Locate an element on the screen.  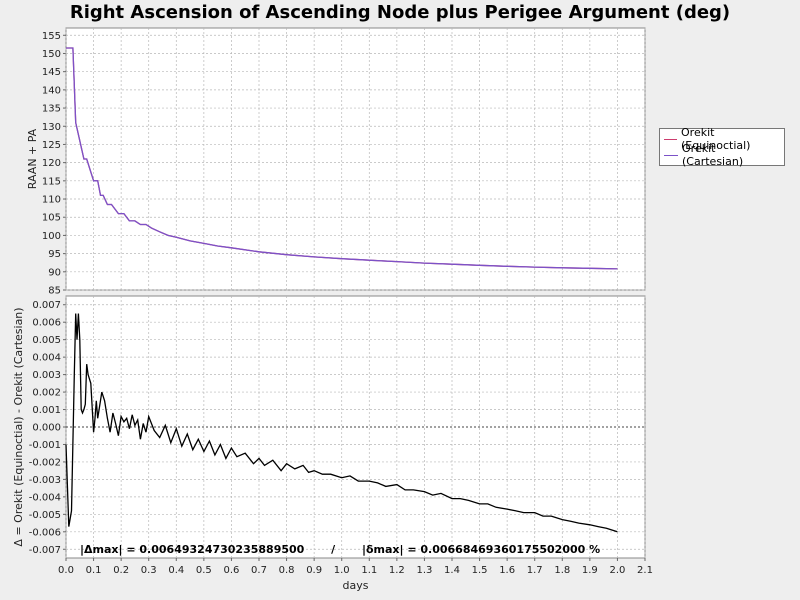
top-y-tick-label: 130 is located at coordinates (51, 127).